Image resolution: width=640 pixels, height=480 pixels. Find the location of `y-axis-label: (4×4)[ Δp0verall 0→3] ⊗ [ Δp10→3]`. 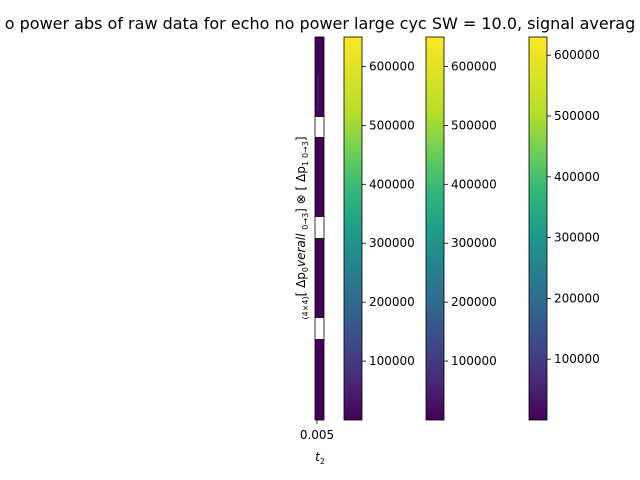

y-axis-label: (4×4)[ Δp0verall 0→3] ⊗ [ Δp10→3] is located at coordinates (302, 227).